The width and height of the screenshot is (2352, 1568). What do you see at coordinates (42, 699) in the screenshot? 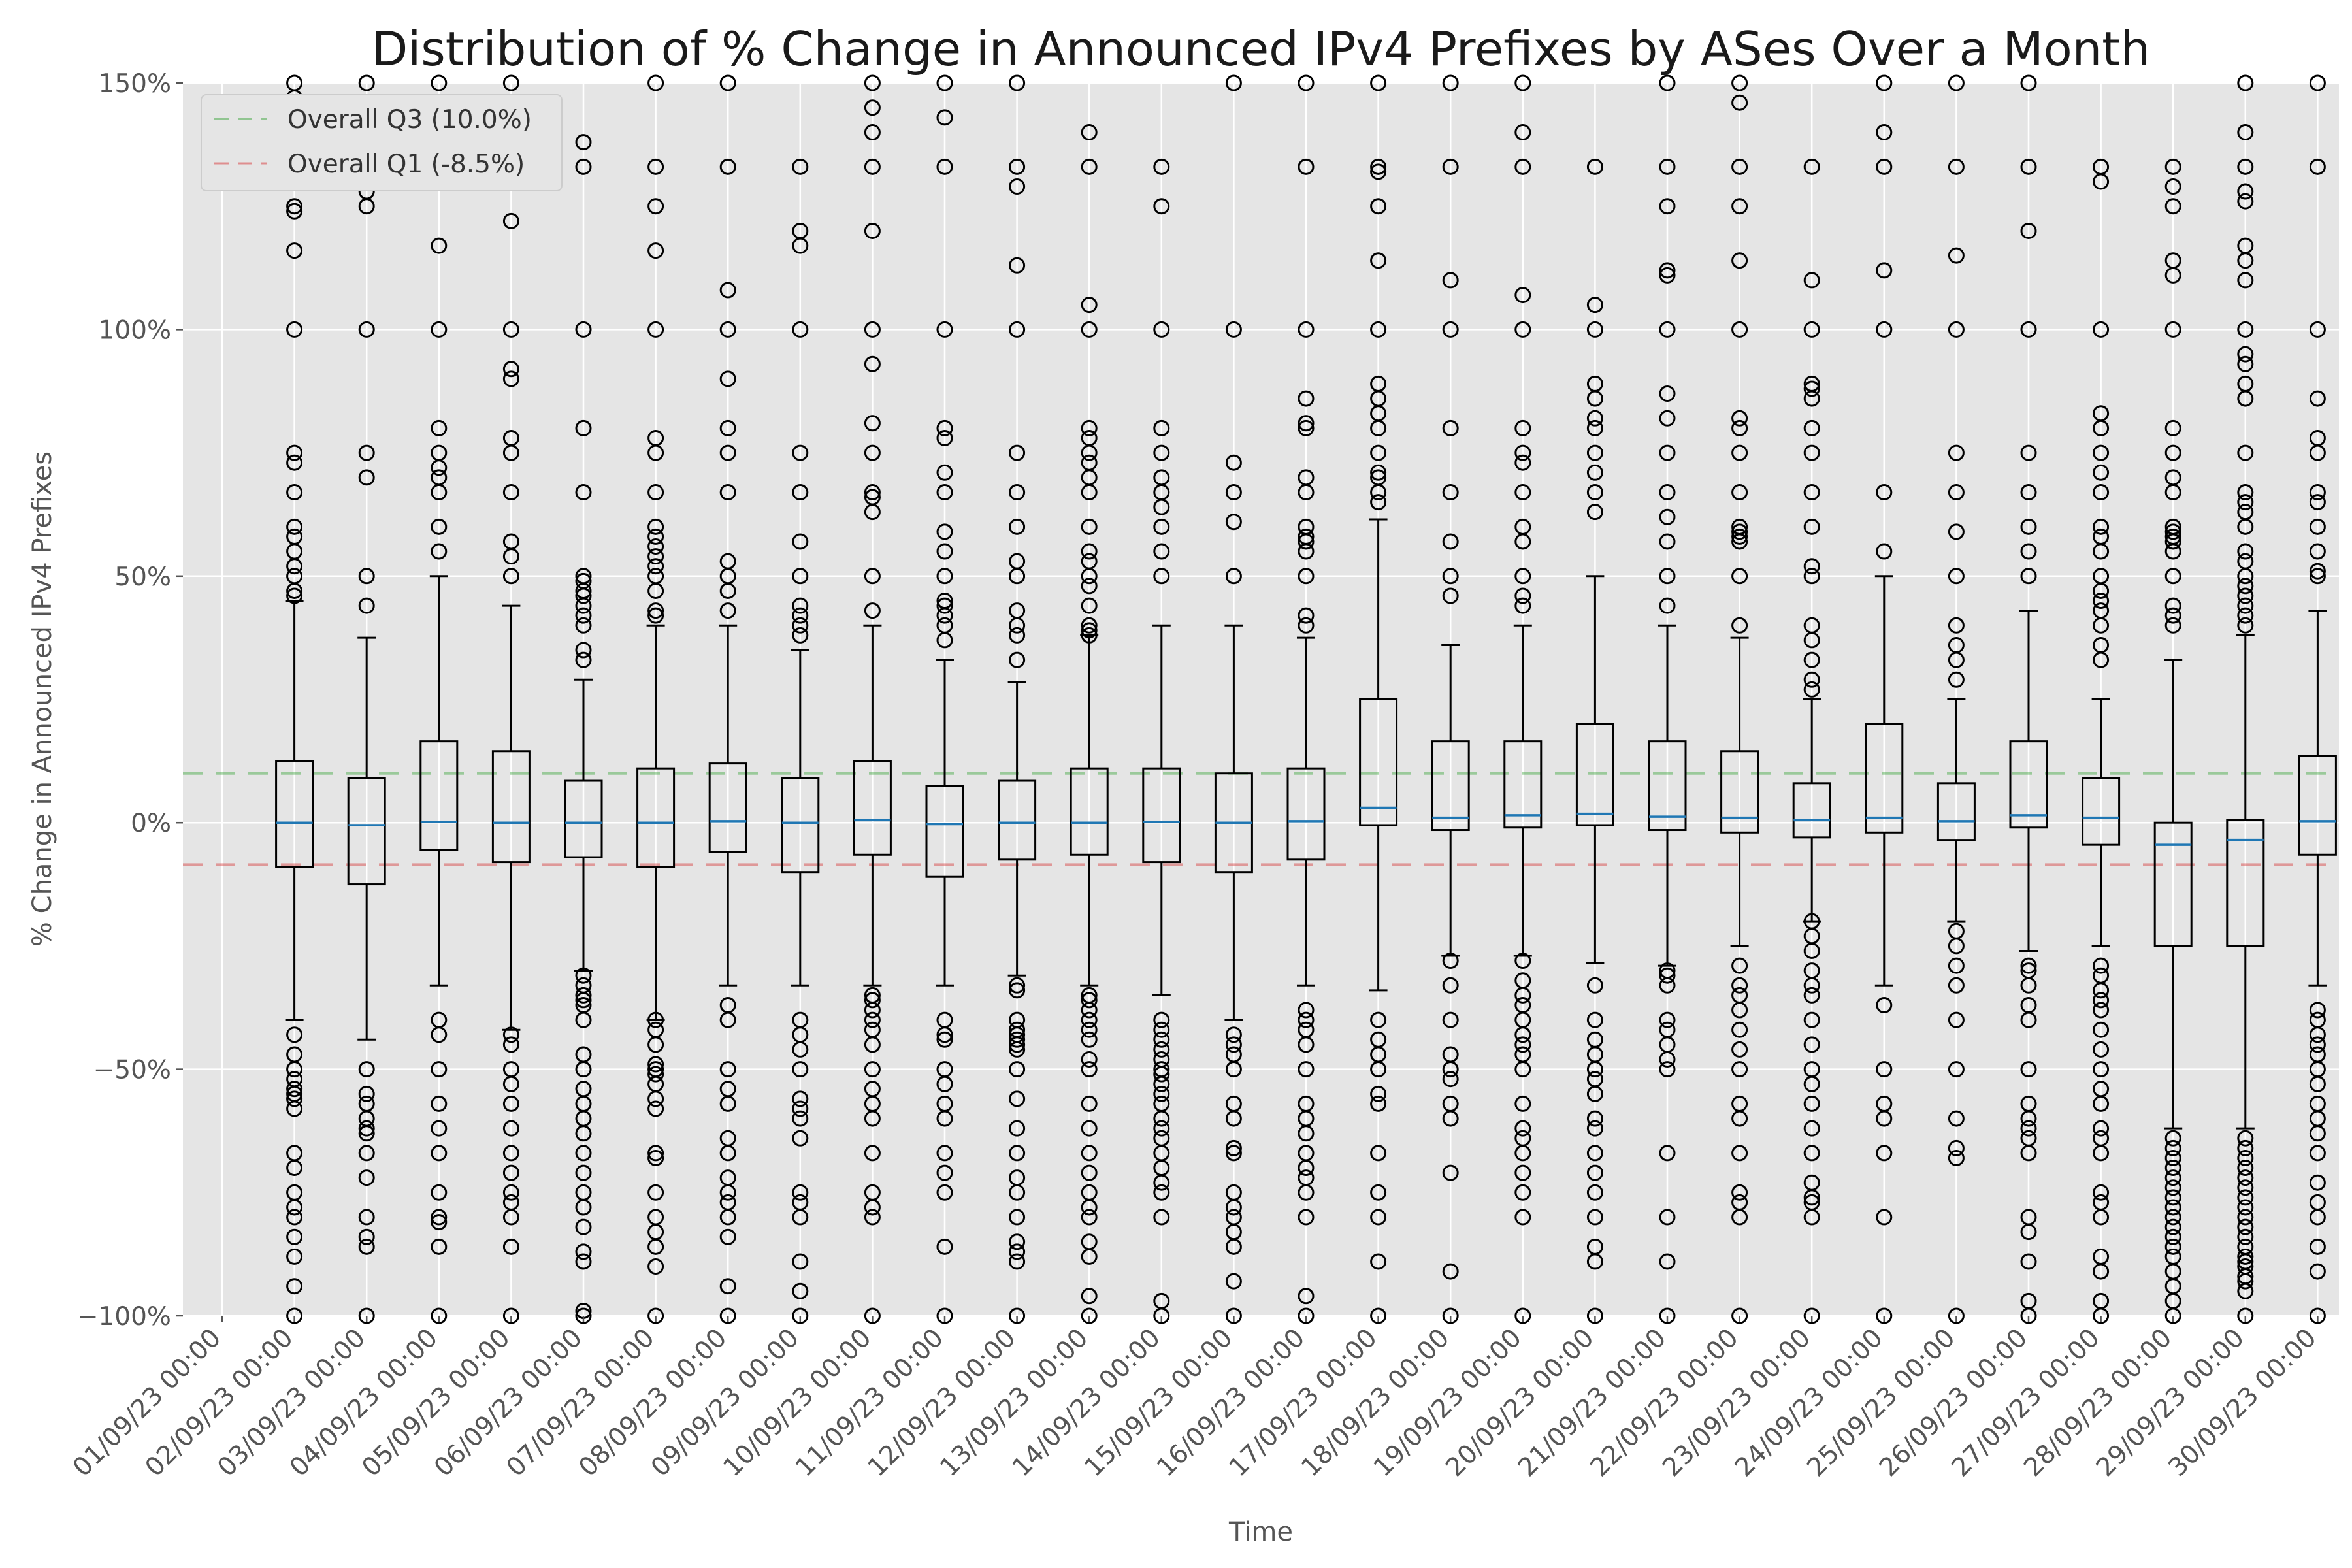
I see `y-axis-label: % Change in Announced IPv4 Prefixes` at bounding box center [42, 699].